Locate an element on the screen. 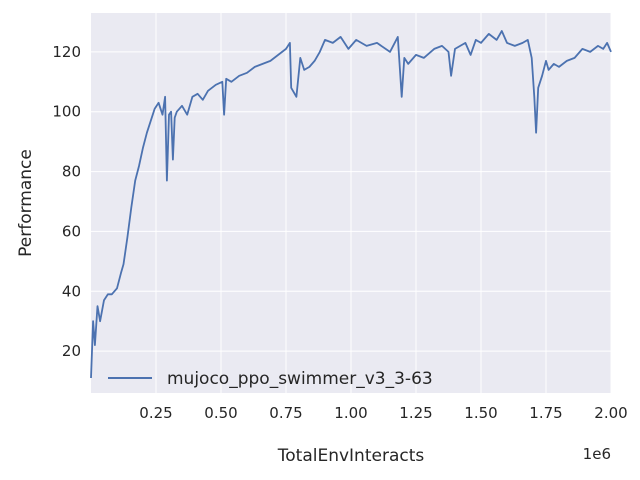 This screenshot has width=640, height=480. legend: mujoco_ppo_swimmer_v3_3-63 is located at coordinates (270, 379).